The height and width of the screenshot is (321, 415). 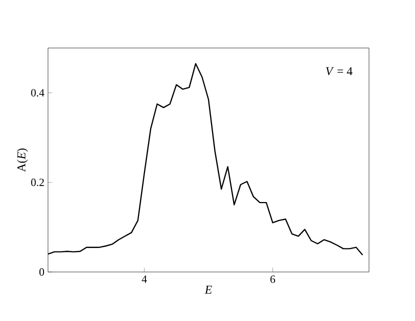 What do you see at coordinates (273, 279) in the screenshot?
I see `x-tick-label: 6` at bounding box center [273, 279].